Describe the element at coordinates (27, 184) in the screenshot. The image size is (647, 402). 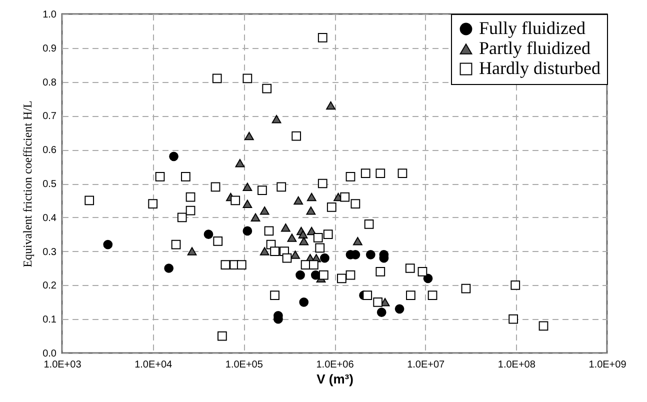
I see `y-axis-title: Equivalent friction coefficient H/L` at that location.